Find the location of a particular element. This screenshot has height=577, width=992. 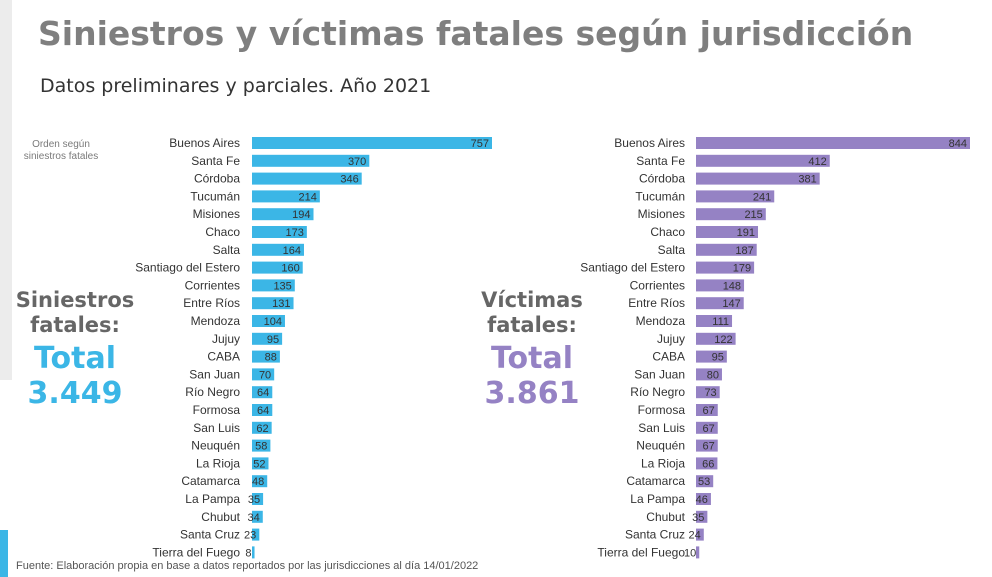

siniestros-category-label: Buenos Aires is located at coordinates (204, 143).